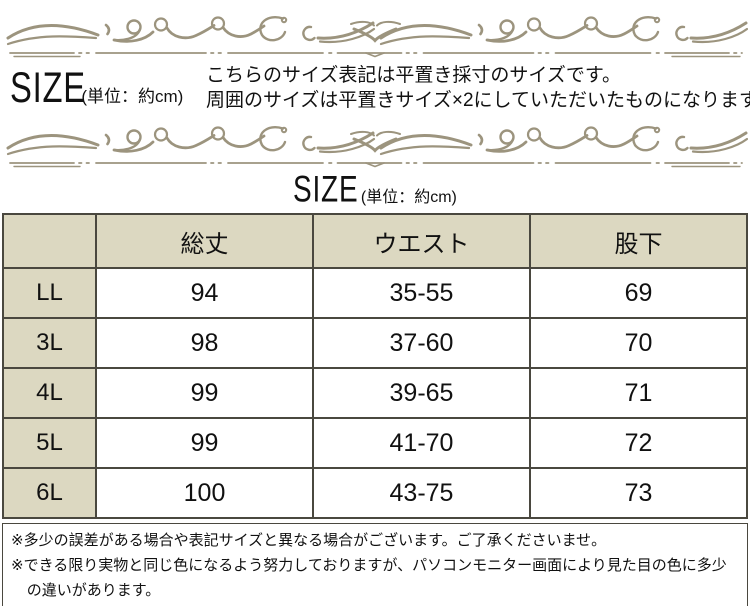 The width and height of the screenshot is (750, 606). Describe the element at coordinates (638, 343) in the screenshot. I see `inseam-value: 70` at that location.